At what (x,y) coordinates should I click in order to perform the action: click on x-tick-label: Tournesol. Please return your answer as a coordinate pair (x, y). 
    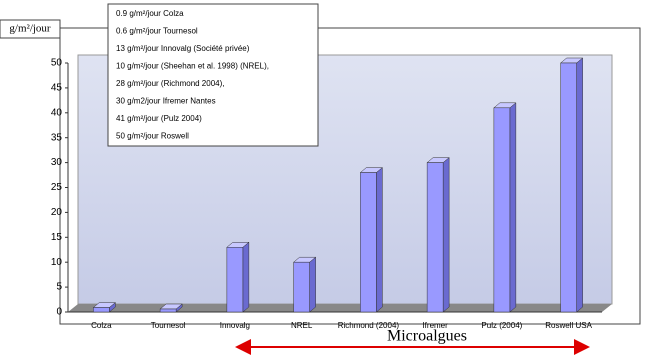
    Looking at the image, I should click on (168, 325).